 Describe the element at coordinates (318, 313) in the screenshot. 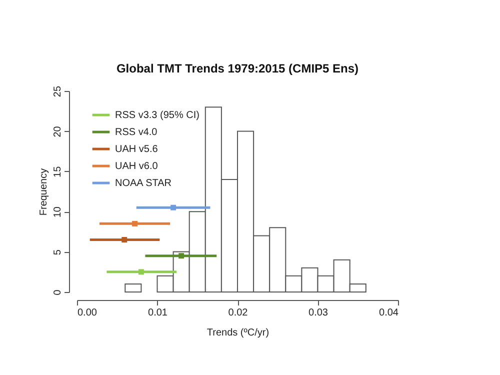

I see `x-tick-label: 0.03` at that location.